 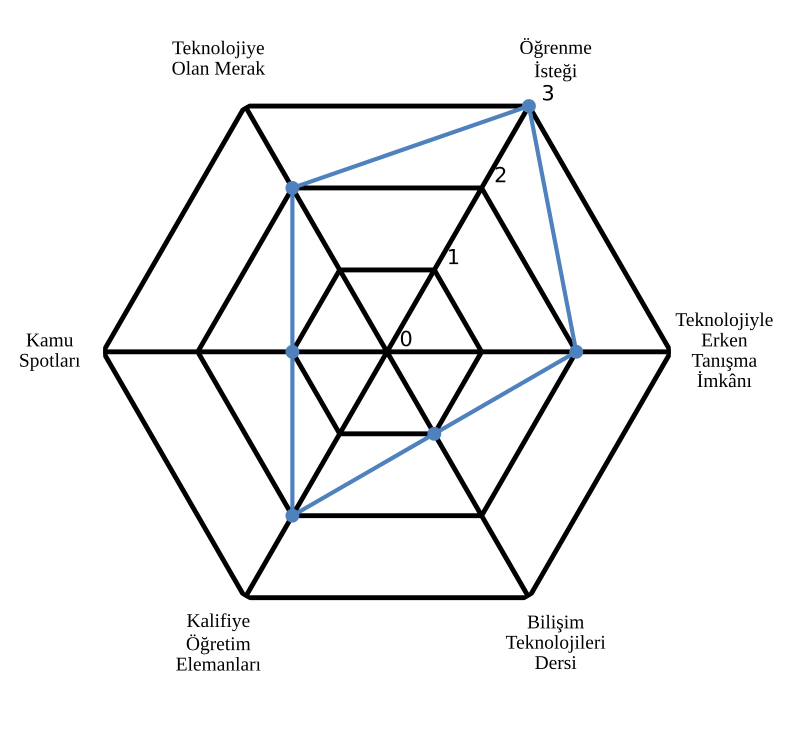 I want to click on y-tick-label: 0, so click(x=406, y=338).